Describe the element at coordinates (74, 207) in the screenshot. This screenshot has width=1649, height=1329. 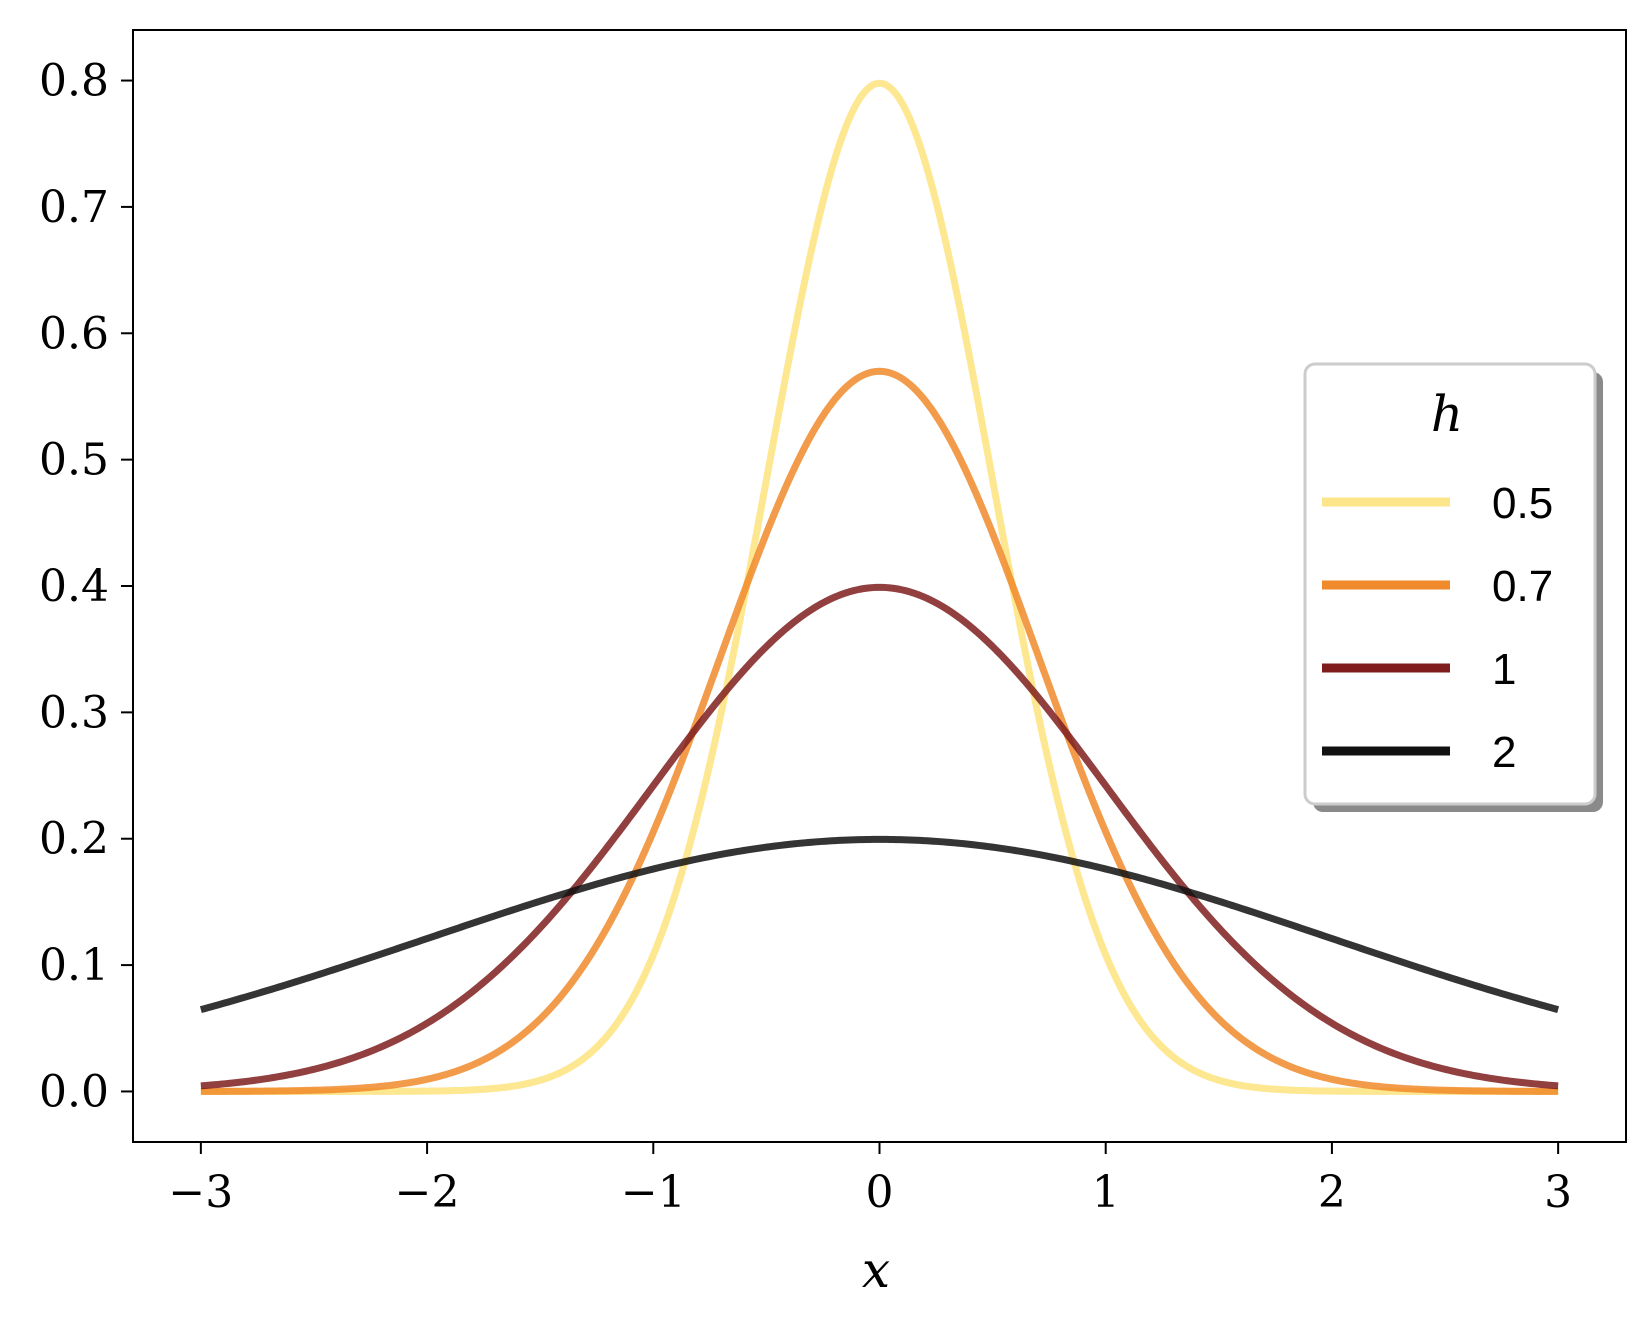
I see `y-tick-label: 0.7` at that location.